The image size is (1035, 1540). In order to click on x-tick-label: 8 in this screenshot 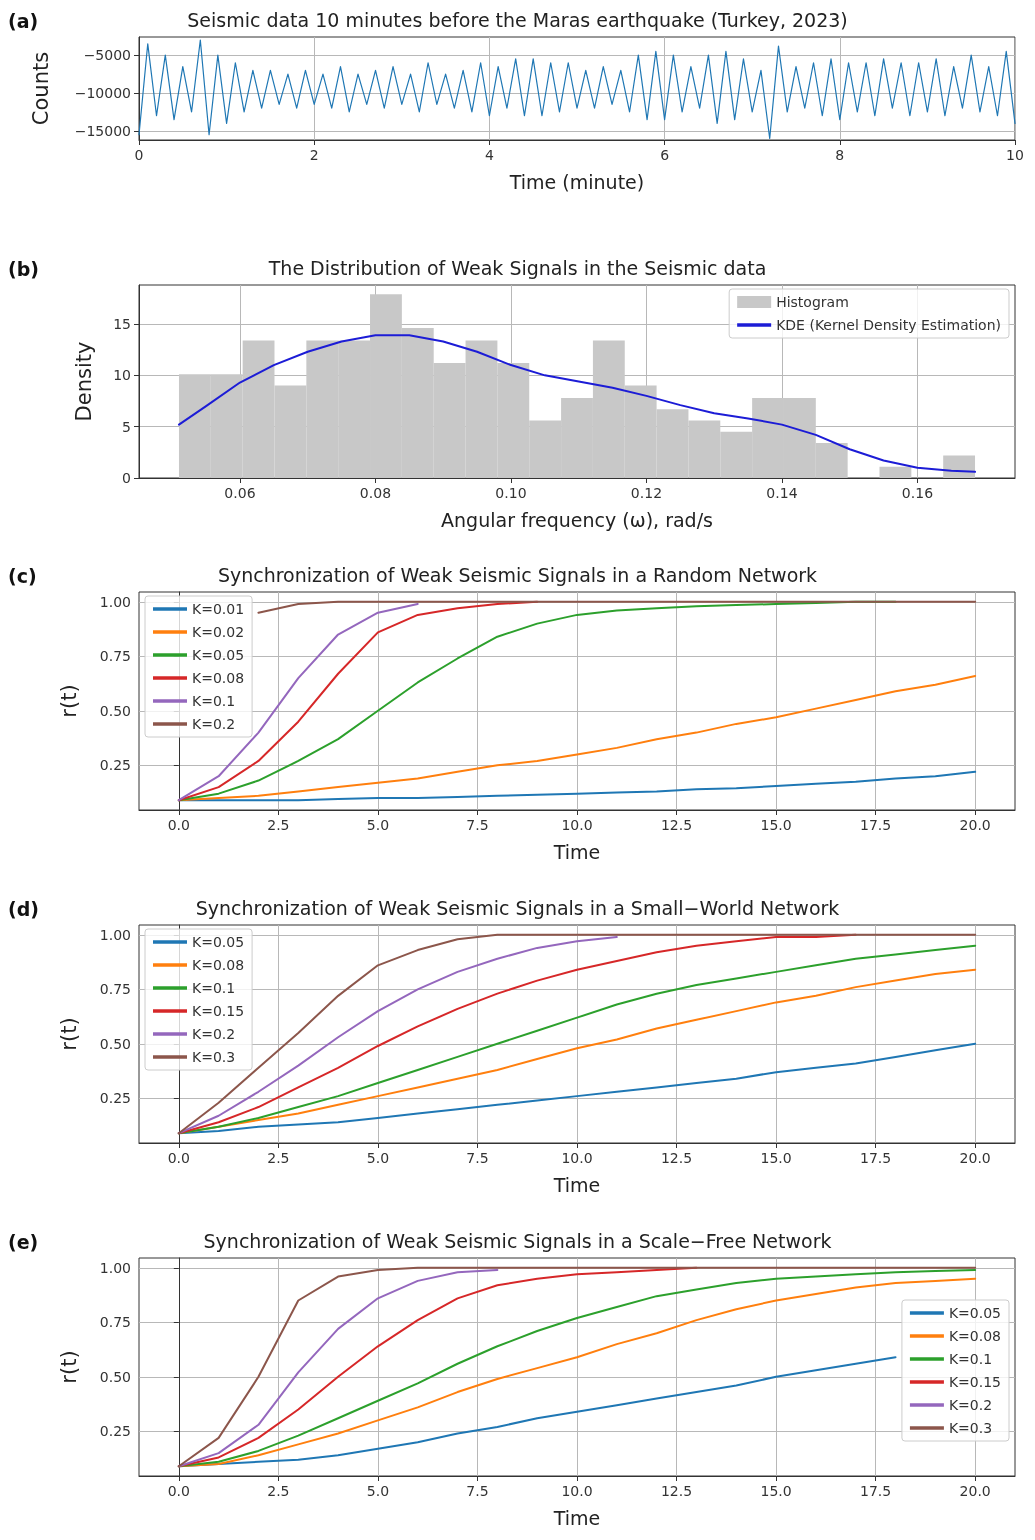, I will do `click(840, 155)`.